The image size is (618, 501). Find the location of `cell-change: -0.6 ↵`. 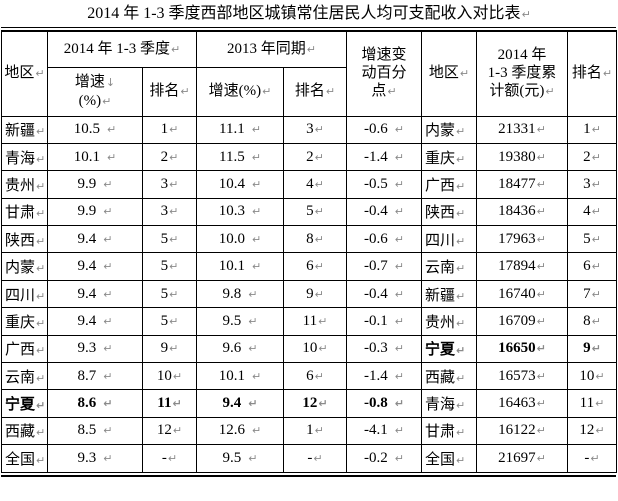

cell-change: -0.6 ↵ is located at coordinates (384, 239).